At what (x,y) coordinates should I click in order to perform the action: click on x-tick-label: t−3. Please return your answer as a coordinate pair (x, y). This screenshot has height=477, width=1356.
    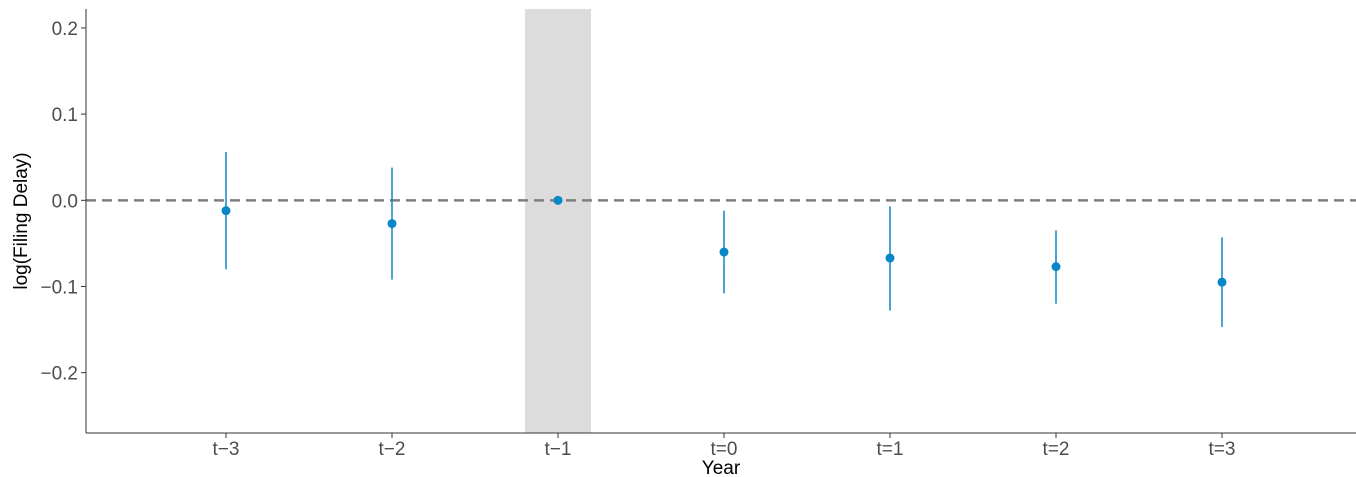
    Looking at the image, I should click on (226, 449).